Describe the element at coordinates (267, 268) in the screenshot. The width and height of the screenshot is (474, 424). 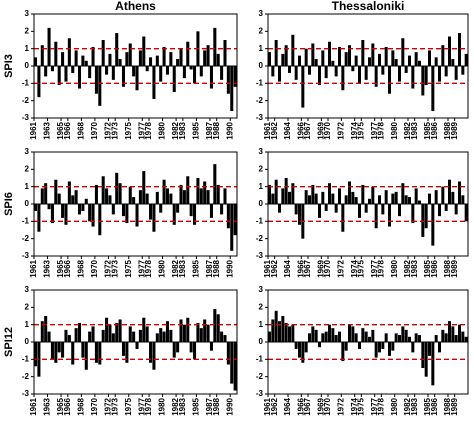
I see `x-tick-label: 1961` at that location.